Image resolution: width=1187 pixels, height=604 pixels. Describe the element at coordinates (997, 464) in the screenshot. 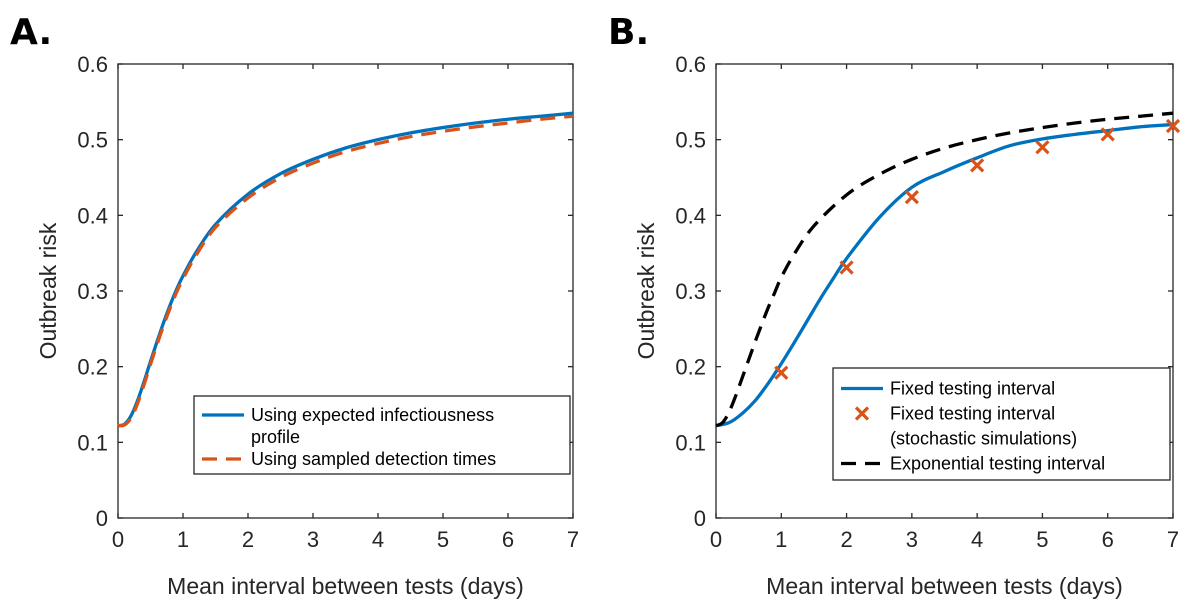

I see `legend-label: Exponential testing interval` at that location.